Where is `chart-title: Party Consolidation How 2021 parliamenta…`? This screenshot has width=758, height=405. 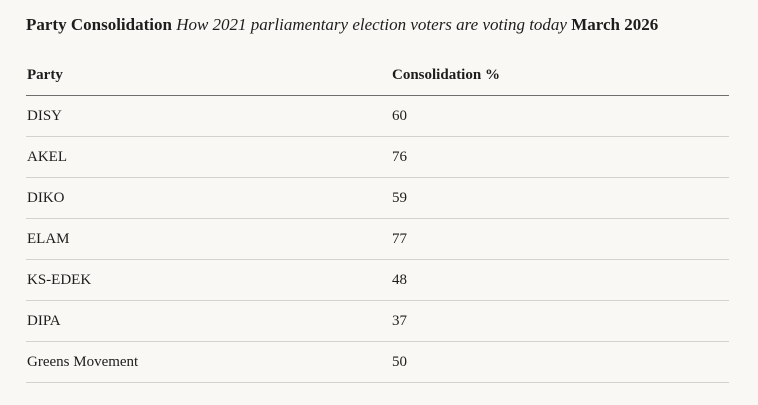 chart-title: Party Consolidation How 2021 parliamenta… is located at coordinates (377, 25).